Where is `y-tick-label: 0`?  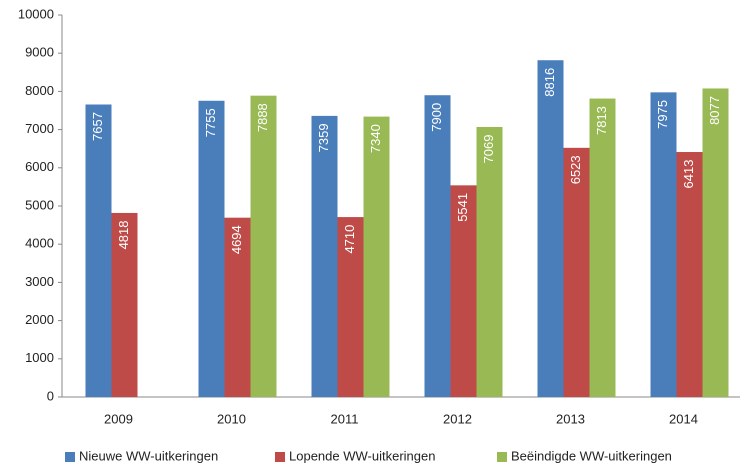 y-tick-label: 0 is located at coordinates (50, 395).